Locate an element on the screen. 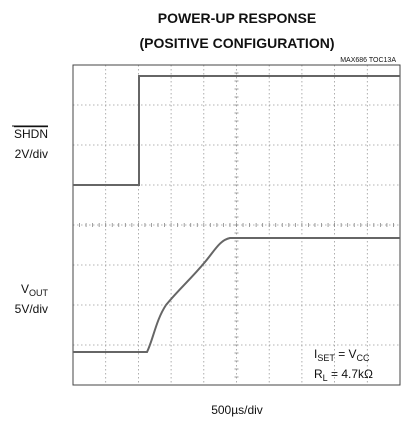 Image resolution: width=401 pixels, height=432 pixels. cond-a-sub: L is located at coordinates (325, 378).